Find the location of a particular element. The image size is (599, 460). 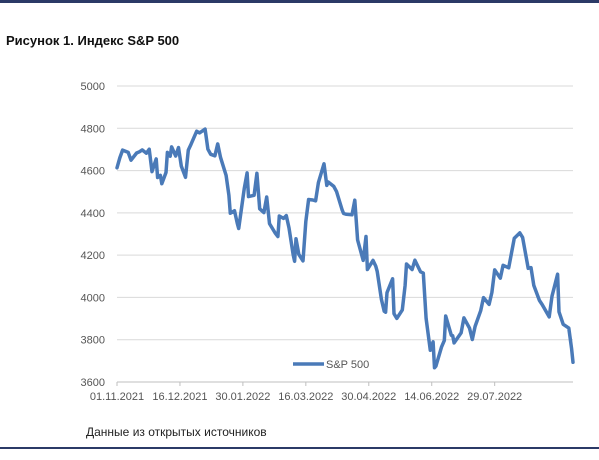

x-tick-label: 16.12.2021 is located at coordinates (179, 397).